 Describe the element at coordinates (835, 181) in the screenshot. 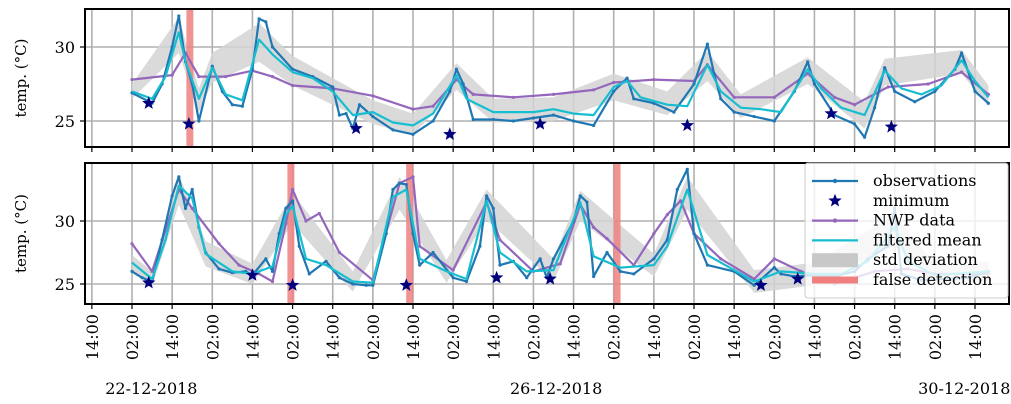

I see `legend-marker` at that location.